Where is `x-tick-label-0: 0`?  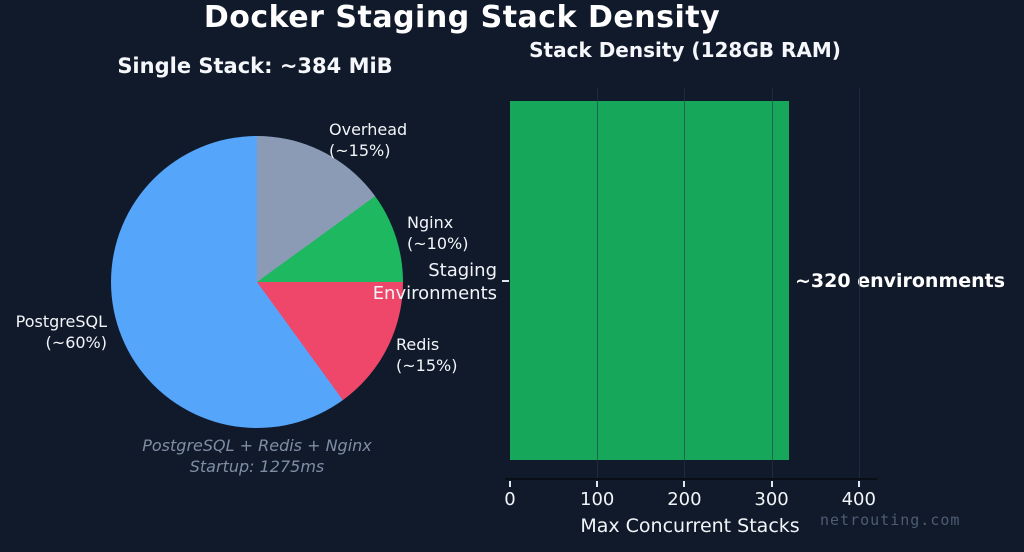 x-tick-label-0: 0 is located at coordinates (510, 499).